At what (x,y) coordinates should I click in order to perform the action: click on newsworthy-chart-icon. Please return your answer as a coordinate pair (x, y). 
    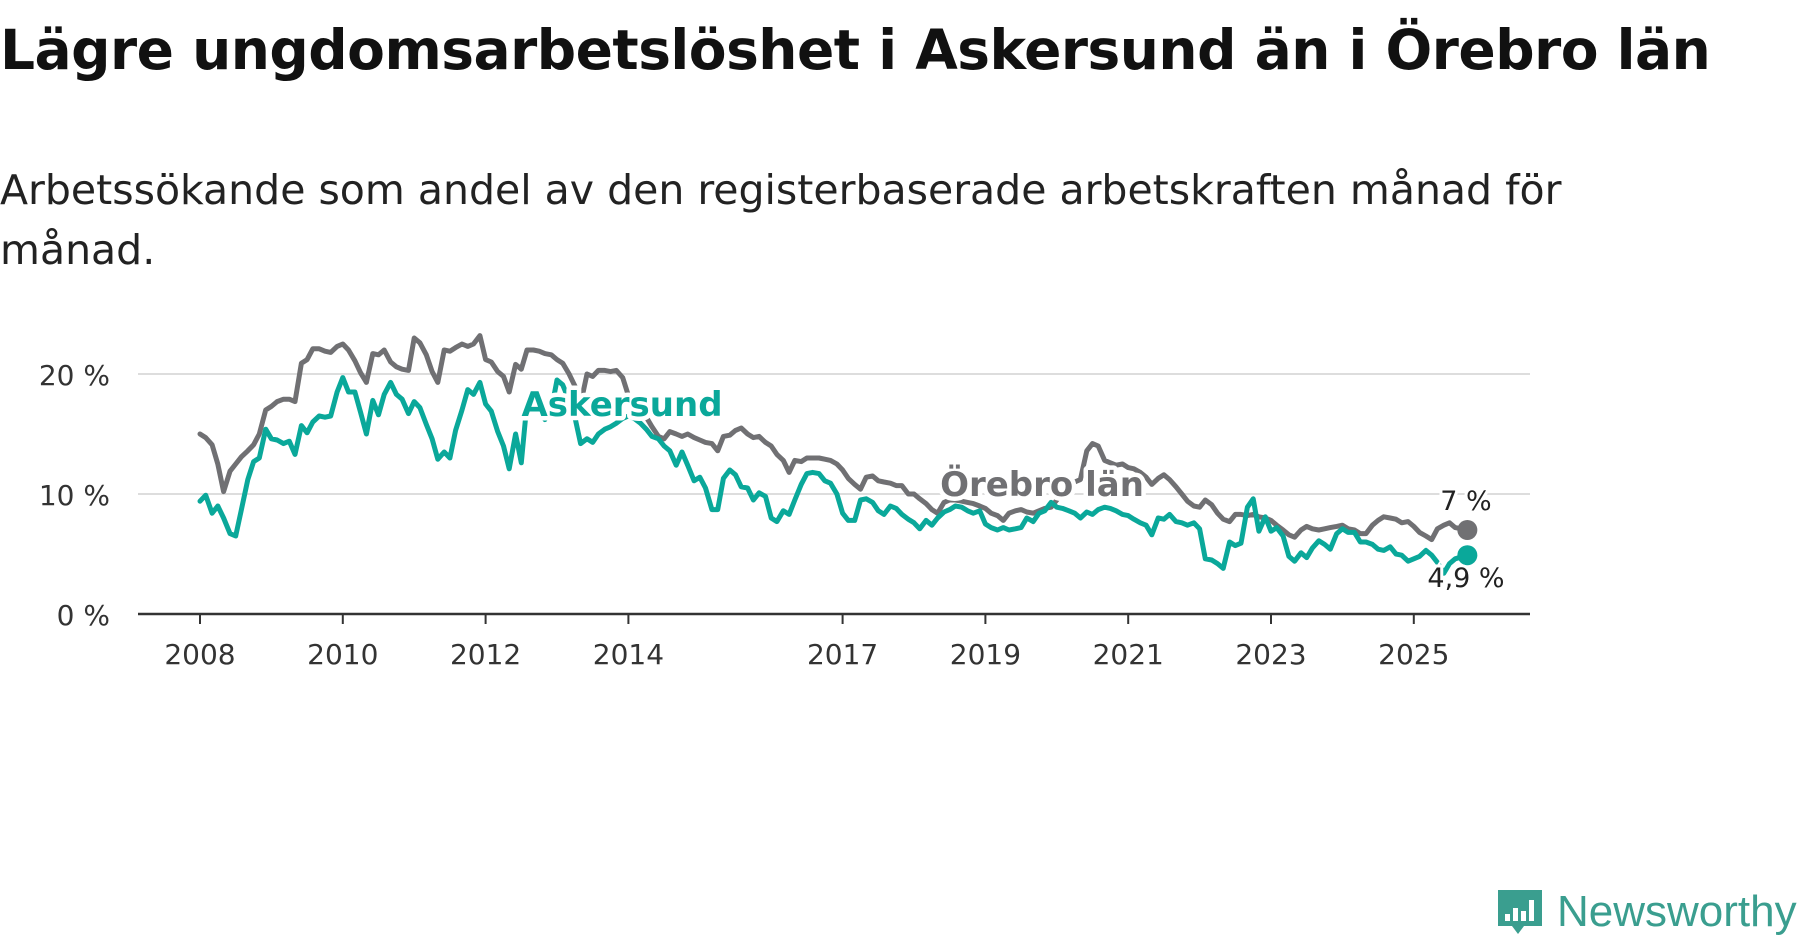
    Looking at the image, I should click on (1520, 912).